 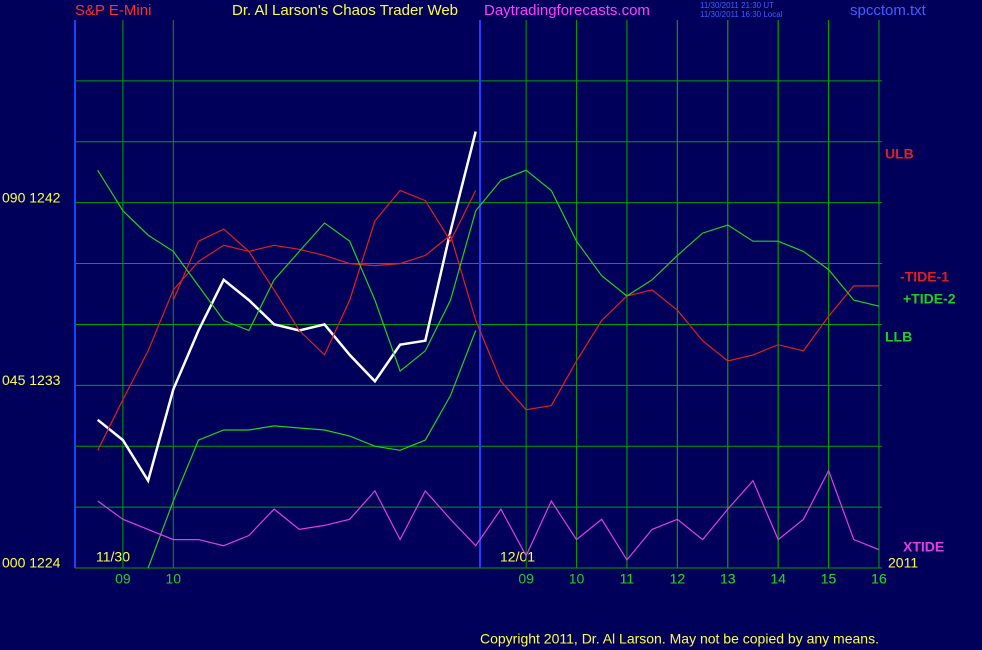 I want to click on year-label: 2011, so click(x=903, y=563).